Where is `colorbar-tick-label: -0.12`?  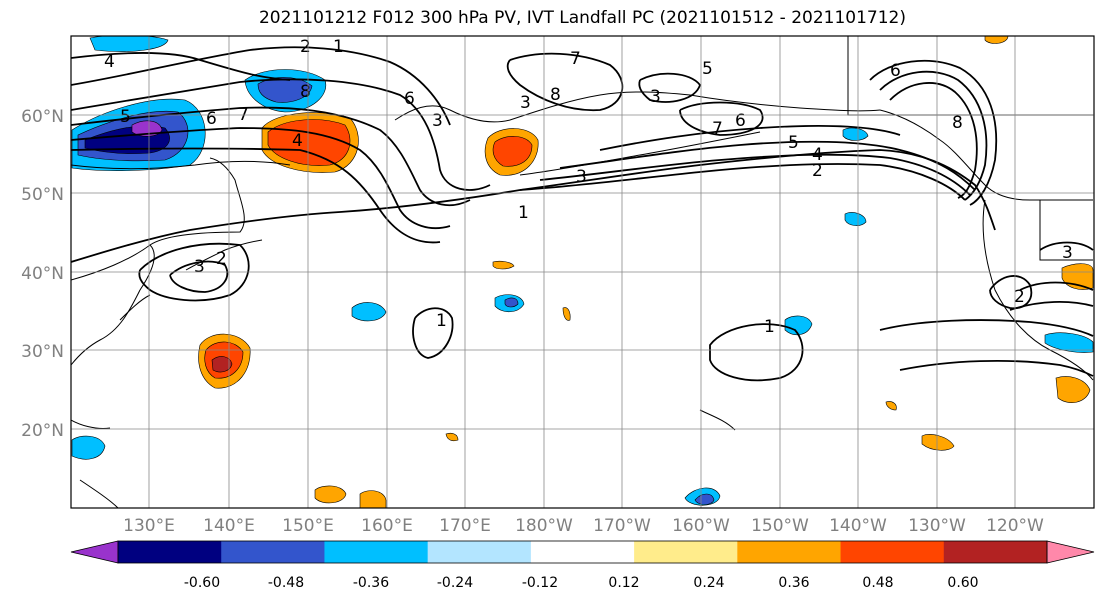 colorbar-tick-label: -0.12 is located at coordinates (540, 583).